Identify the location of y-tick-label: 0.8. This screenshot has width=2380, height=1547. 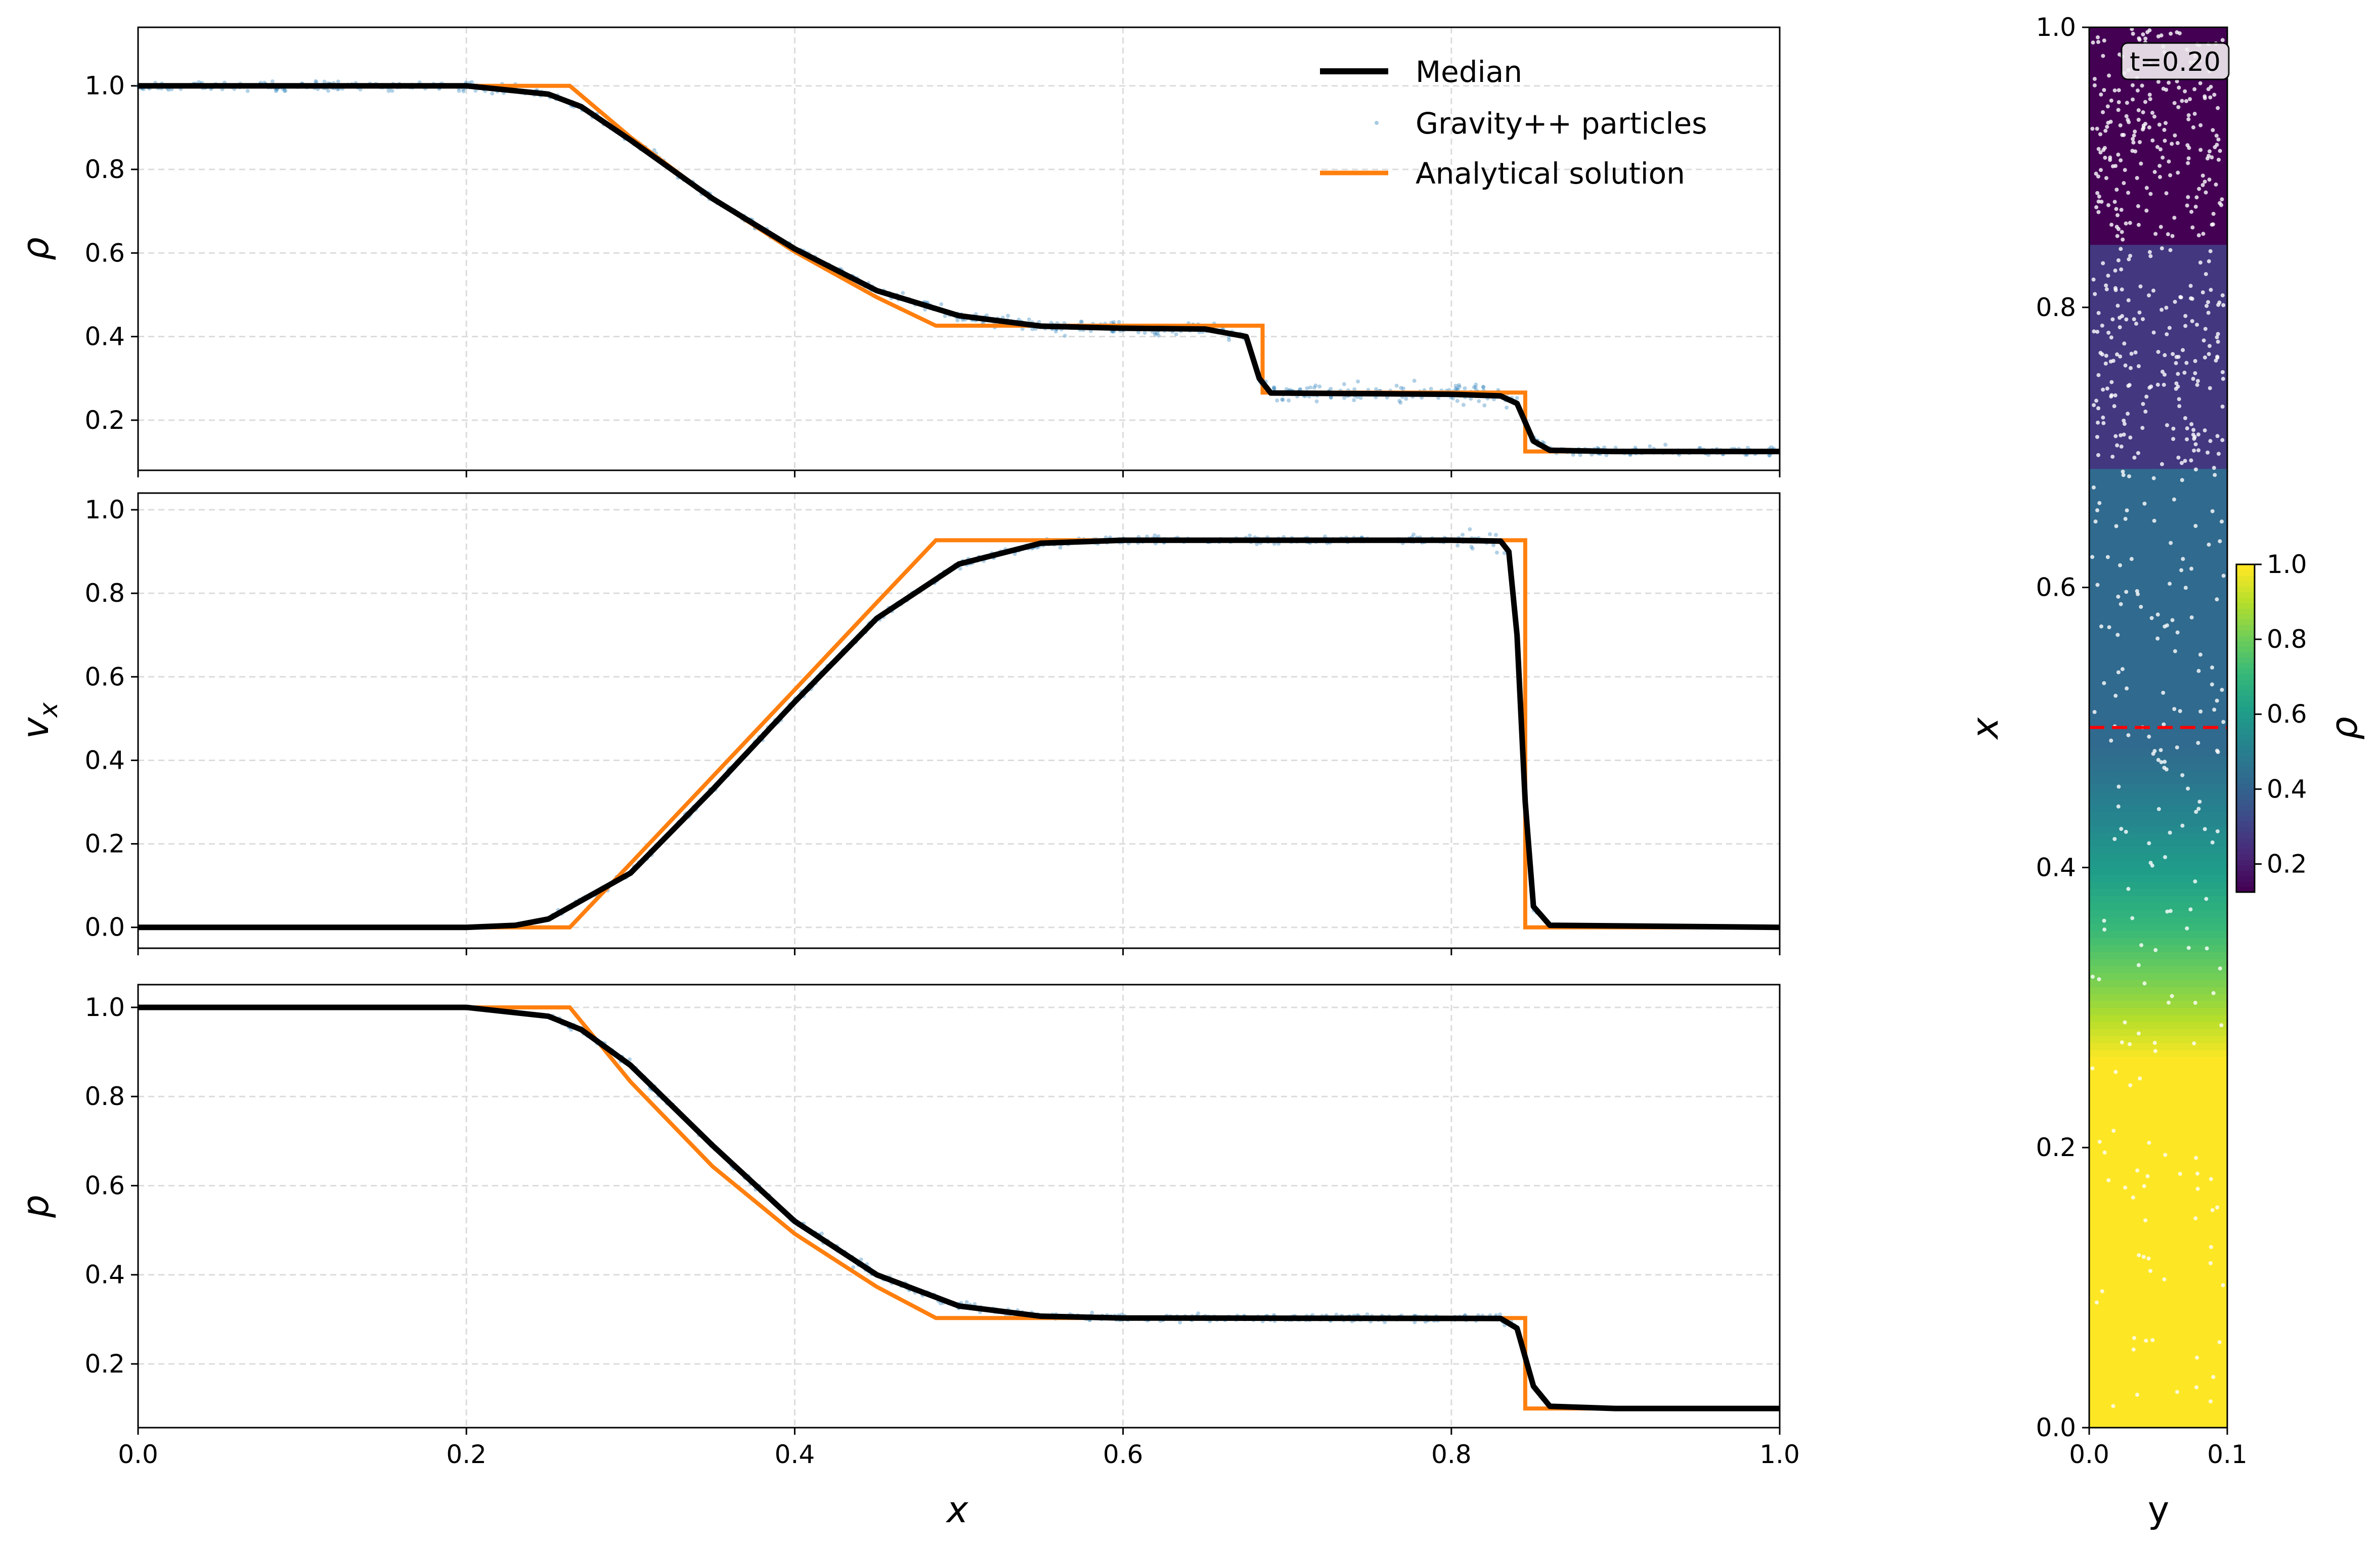
(104, 1096).